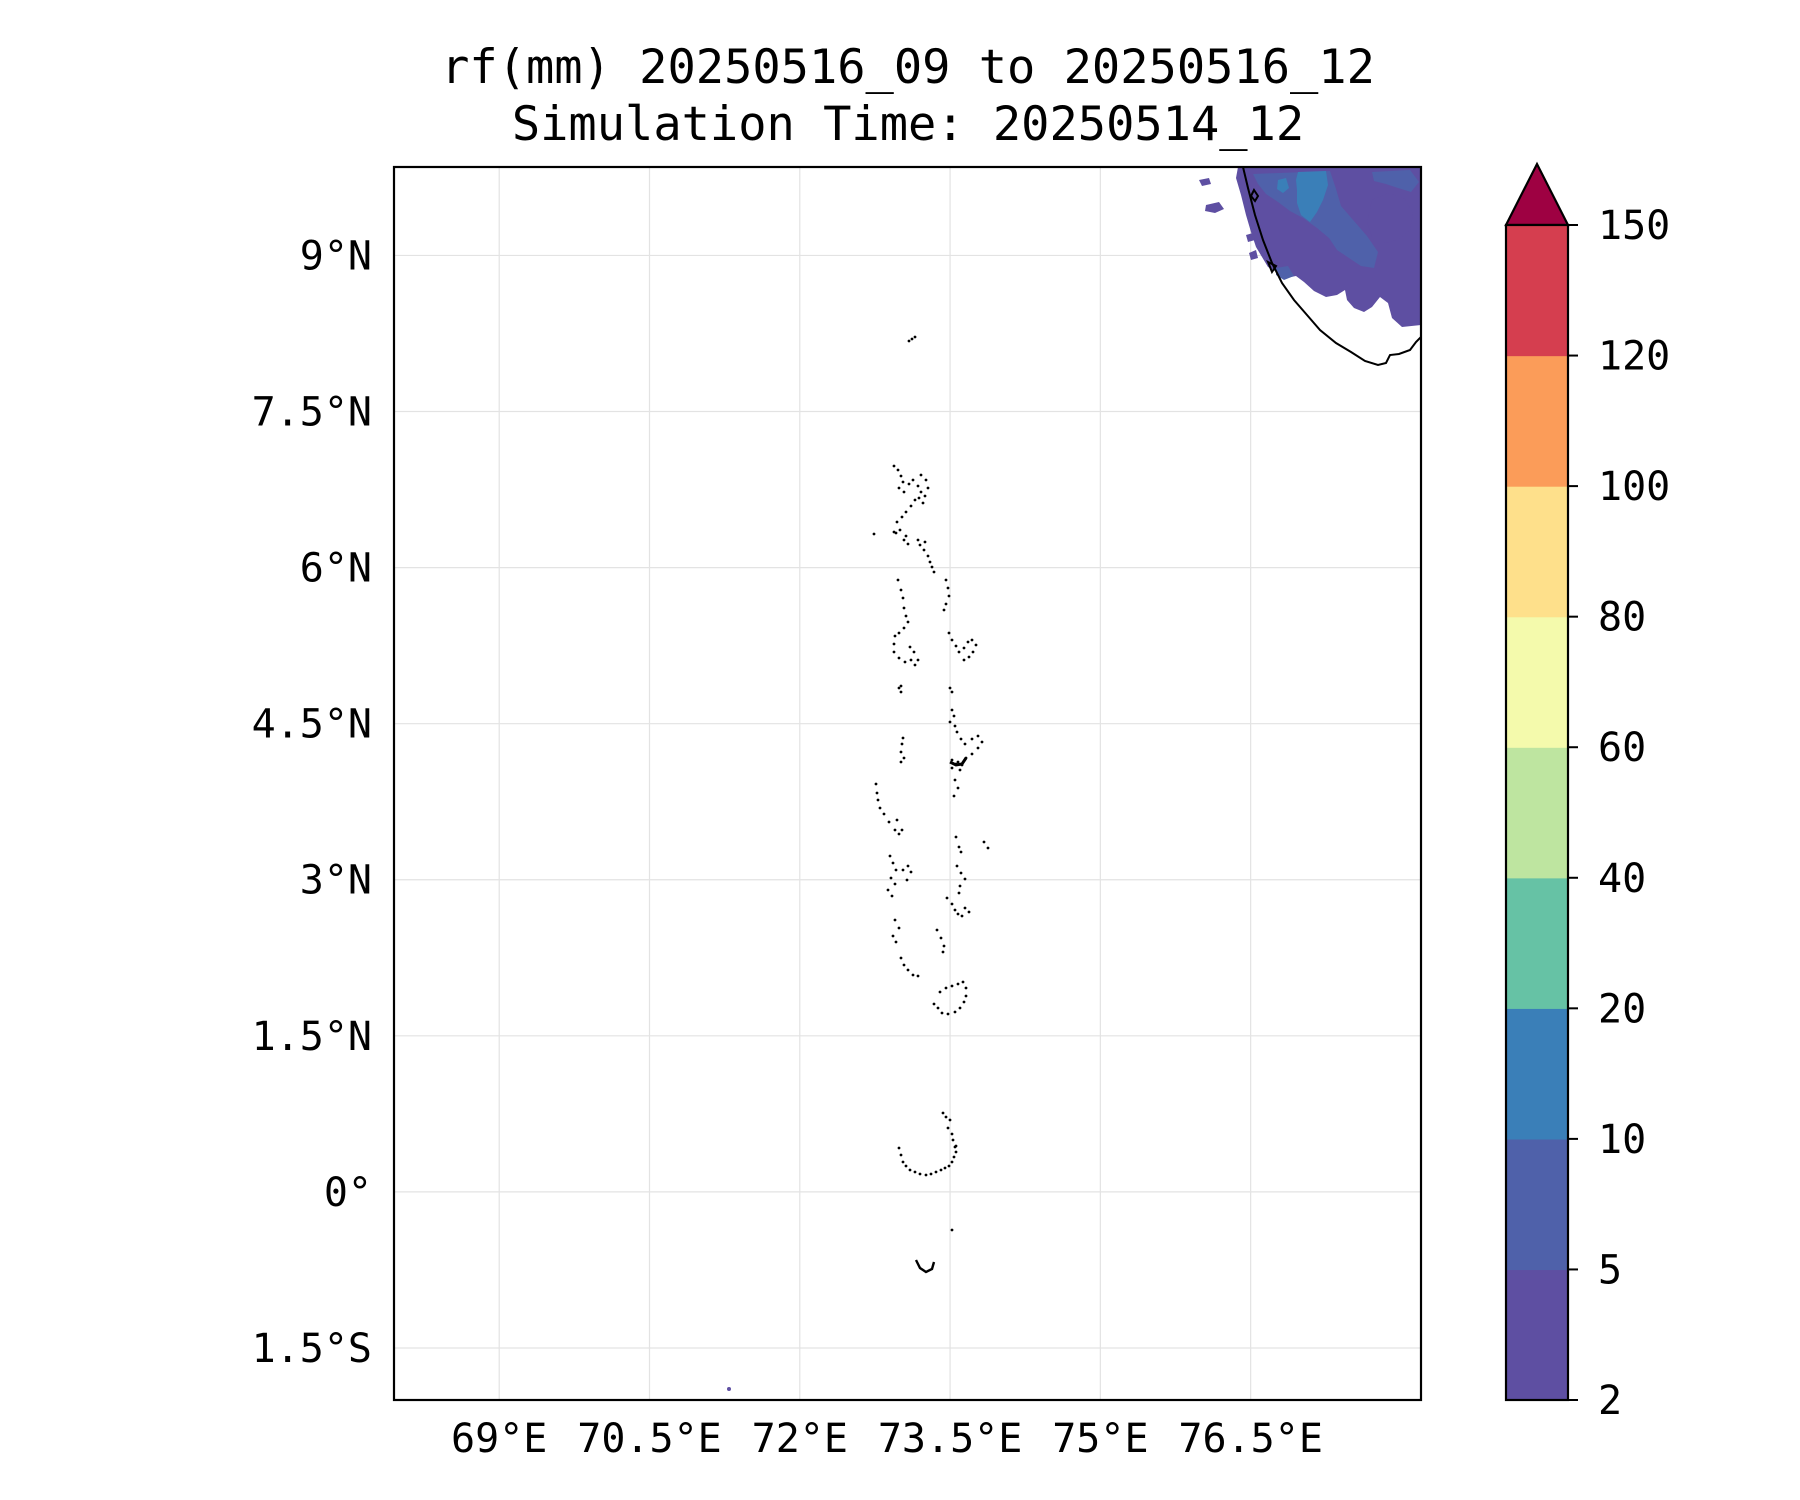 This screenshot has height=1500, width=1800. What do you see at coordinates (887, 1439) in the screenshot?
I see `longitude-tick-labels: 69°E 70.5°E 72°E 73.5°E 75°E 76.5°E` at bounding box center [887, 1439].